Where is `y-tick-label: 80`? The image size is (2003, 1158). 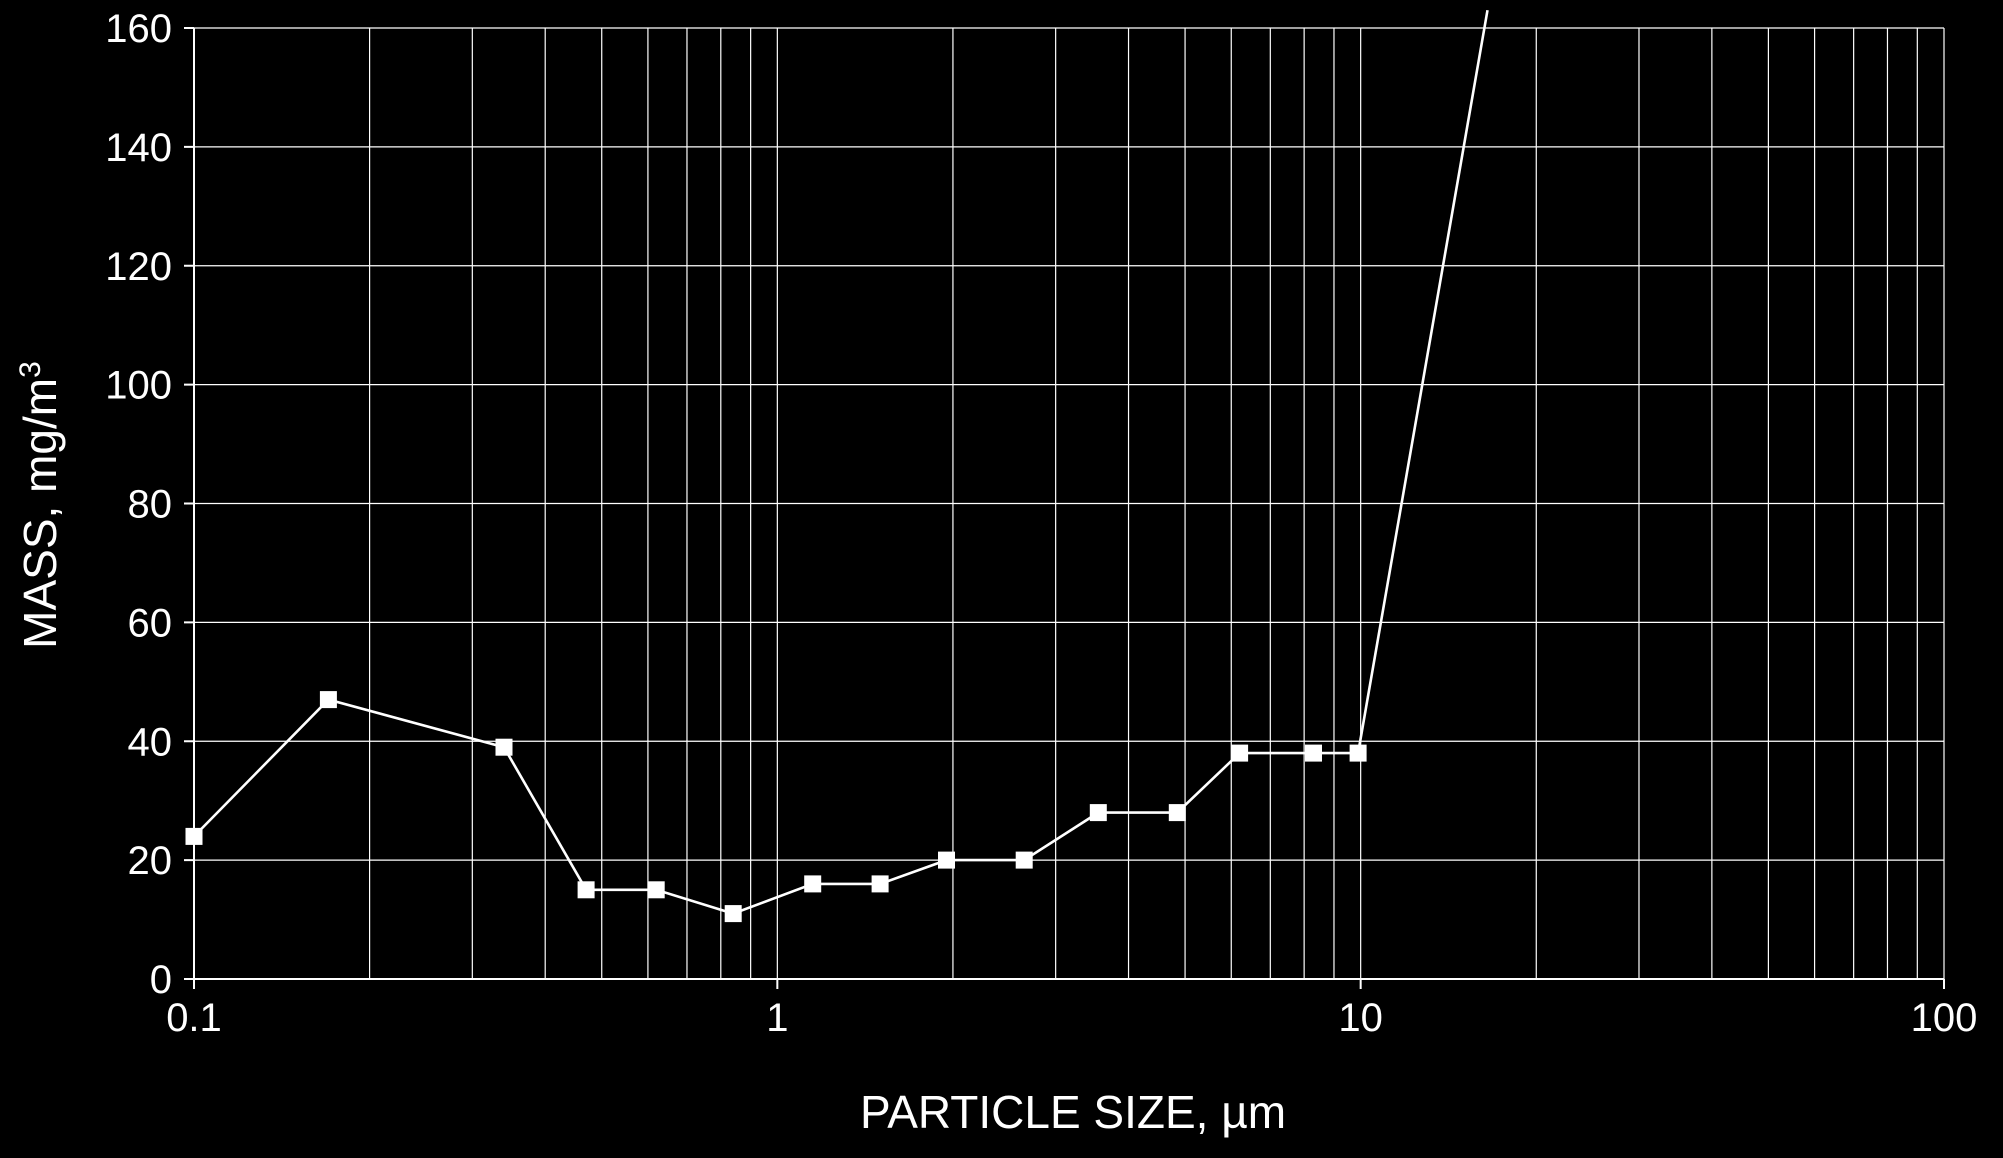
y-tick-label: 80 is located at coordinates (150, 505).